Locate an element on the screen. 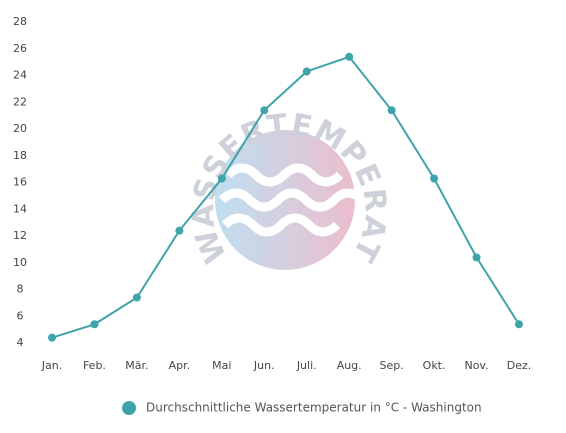 This screenshot has width=566, height=433. x-tick-label: Okt. is located at coordinates (434, 365).